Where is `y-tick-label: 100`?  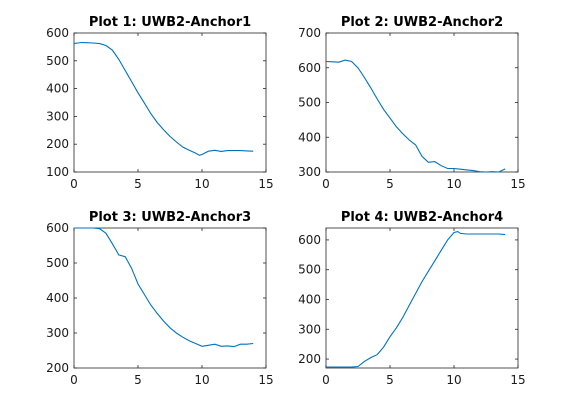
y-tick-label: 100 is located at coordinates (57, 172).